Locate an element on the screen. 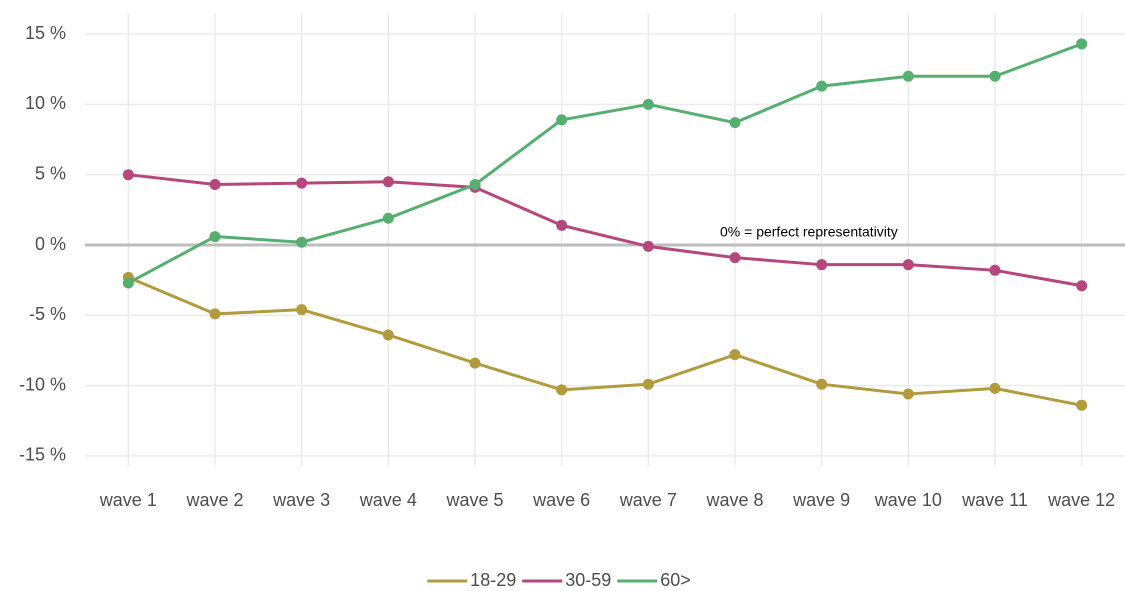  x-tick-label: wave 5 is located at coordinates (474, 500).